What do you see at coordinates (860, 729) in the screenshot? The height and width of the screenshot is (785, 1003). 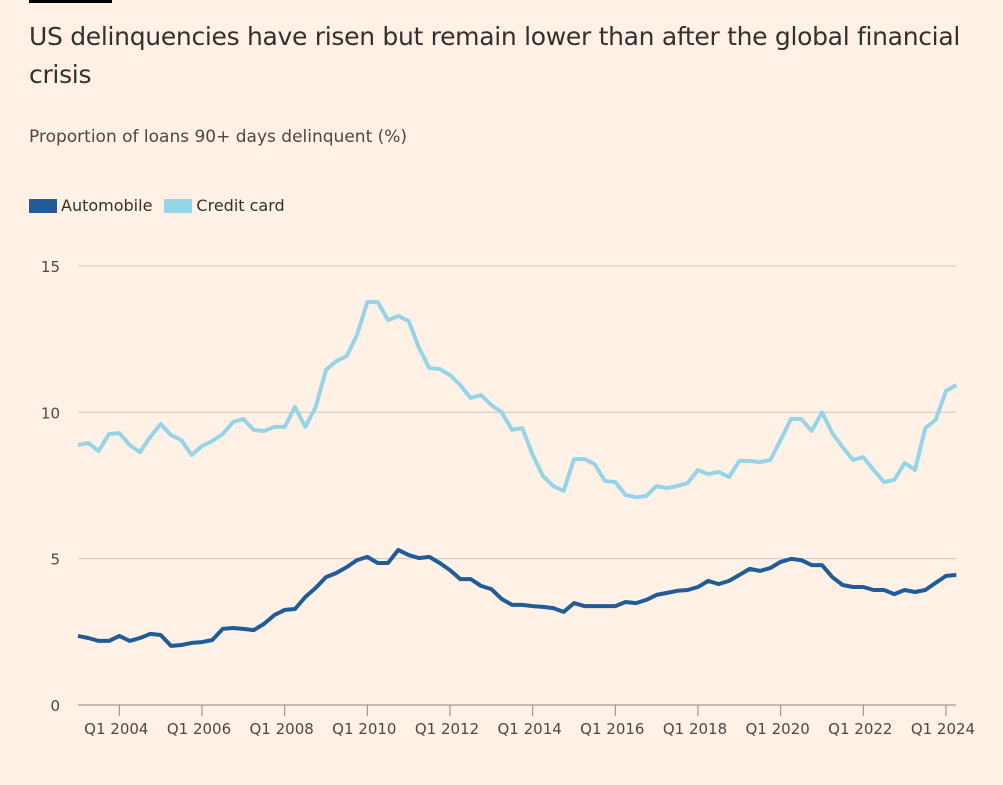 I see `x-tick-label: Q1 2022` at bounding box center [860, 729].